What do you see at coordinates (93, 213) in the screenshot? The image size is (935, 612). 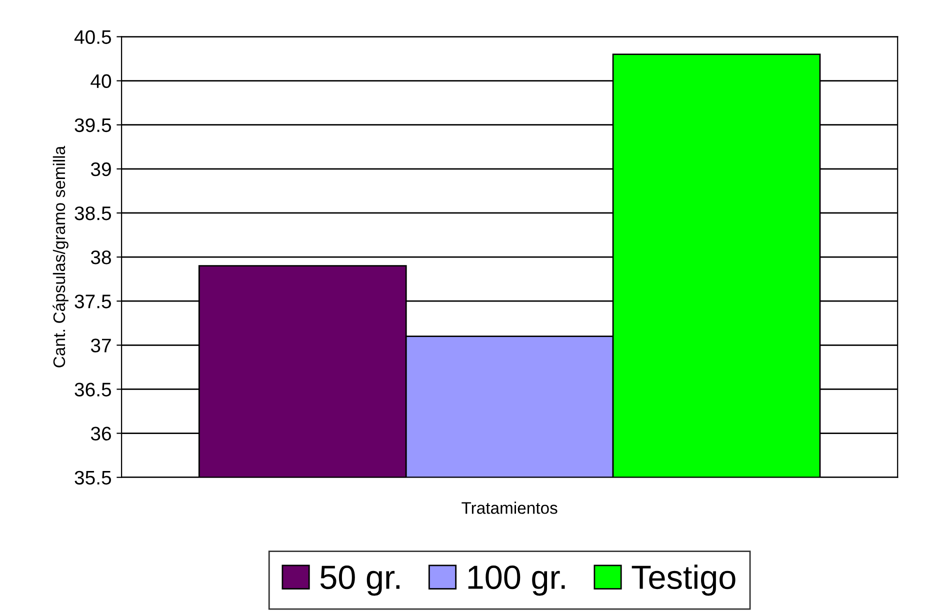 I see `y-tick-label: 38.5` at bounding box center [93, 213].